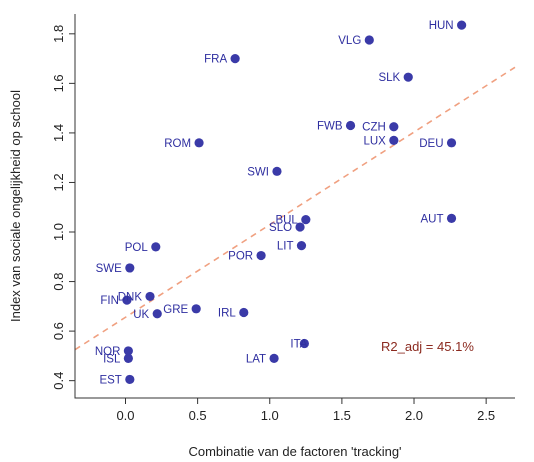 This screenshot has width=534, height=462. I want to click on point-label-slk: SLK, so click(389, 78).